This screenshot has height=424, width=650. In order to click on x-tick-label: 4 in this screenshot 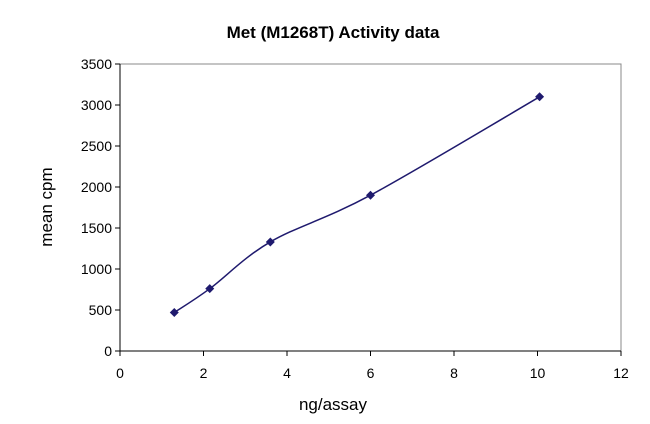, I will do `click(287, 373)`.